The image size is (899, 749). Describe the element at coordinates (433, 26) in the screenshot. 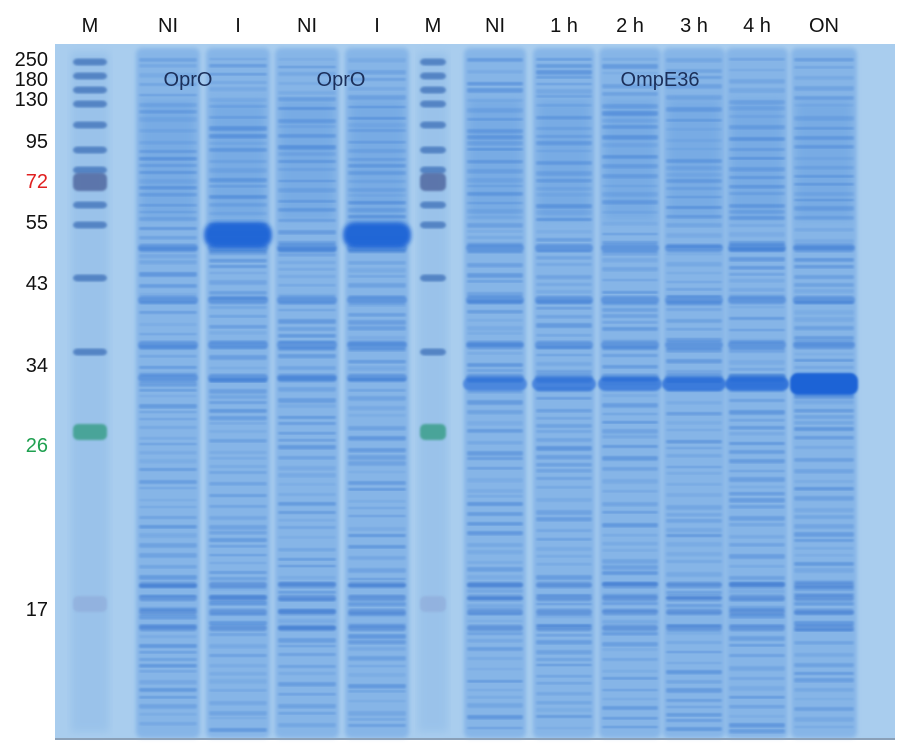

I see `lane-label-m-2: M` at that location.